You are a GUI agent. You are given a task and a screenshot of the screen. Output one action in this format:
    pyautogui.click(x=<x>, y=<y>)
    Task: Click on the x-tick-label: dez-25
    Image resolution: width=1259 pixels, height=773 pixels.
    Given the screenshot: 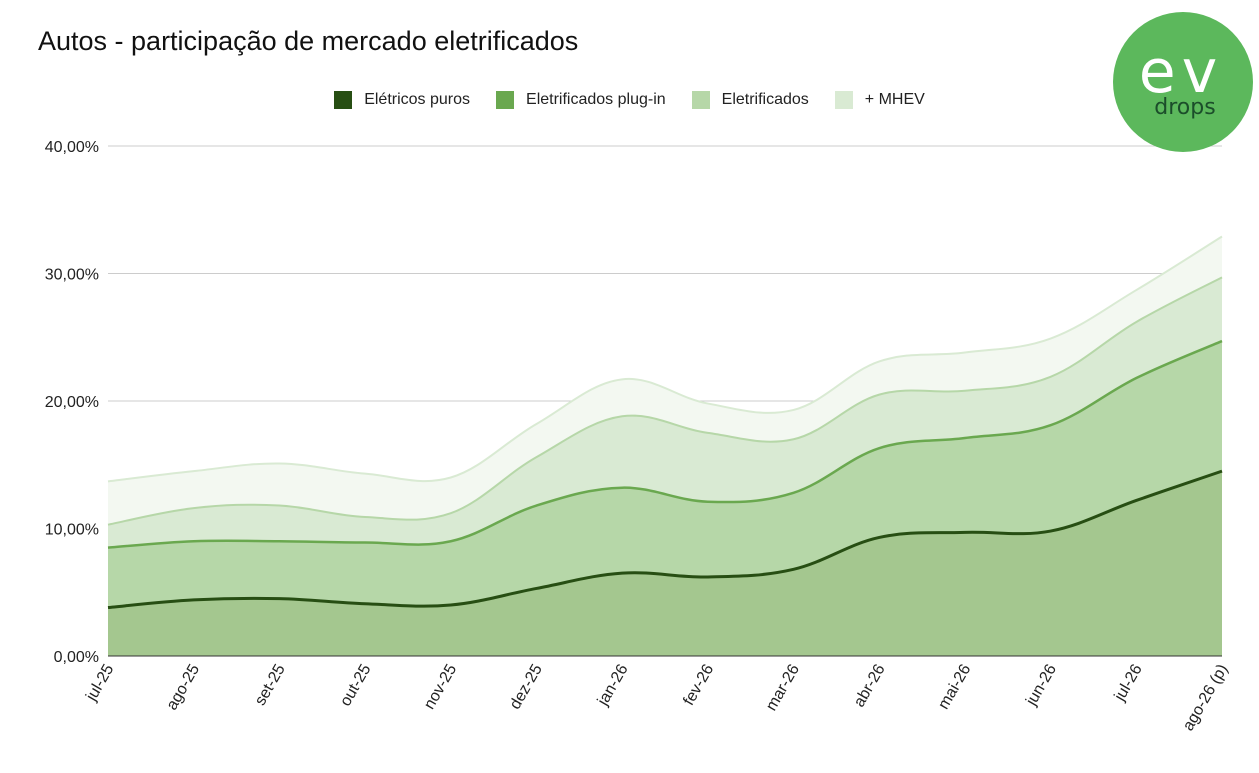 What is the action you would take?
    pyautogui.click(x=526, y=686)
    